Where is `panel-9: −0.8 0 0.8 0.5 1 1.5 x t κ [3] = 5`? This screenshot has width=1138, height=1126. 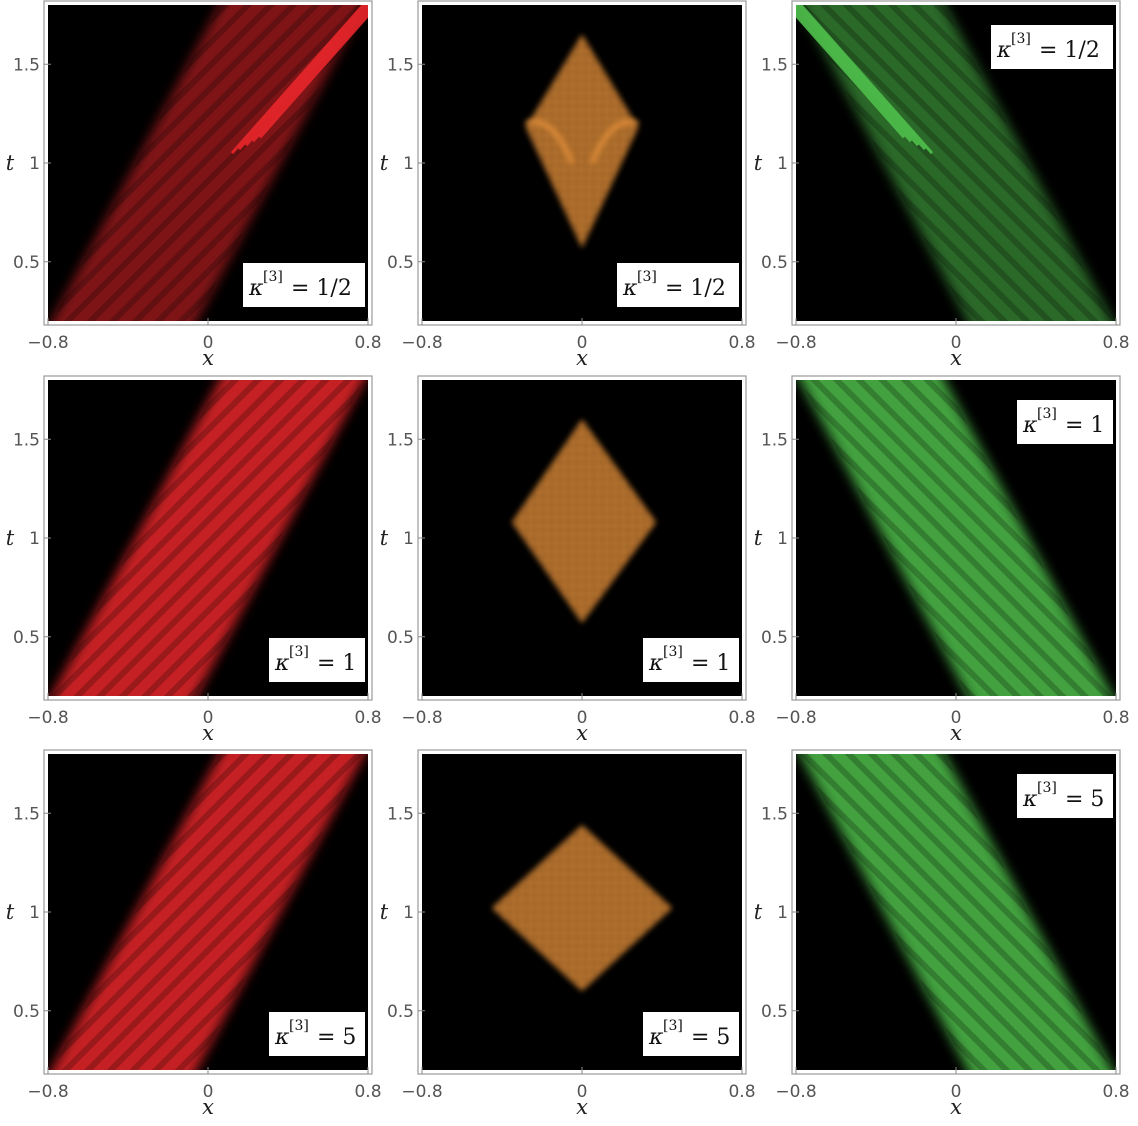 panel-9: −0.8 0 0.8 0.5 1 1.5 x t κ [3] = 5 is located at coordinates (942, 934).